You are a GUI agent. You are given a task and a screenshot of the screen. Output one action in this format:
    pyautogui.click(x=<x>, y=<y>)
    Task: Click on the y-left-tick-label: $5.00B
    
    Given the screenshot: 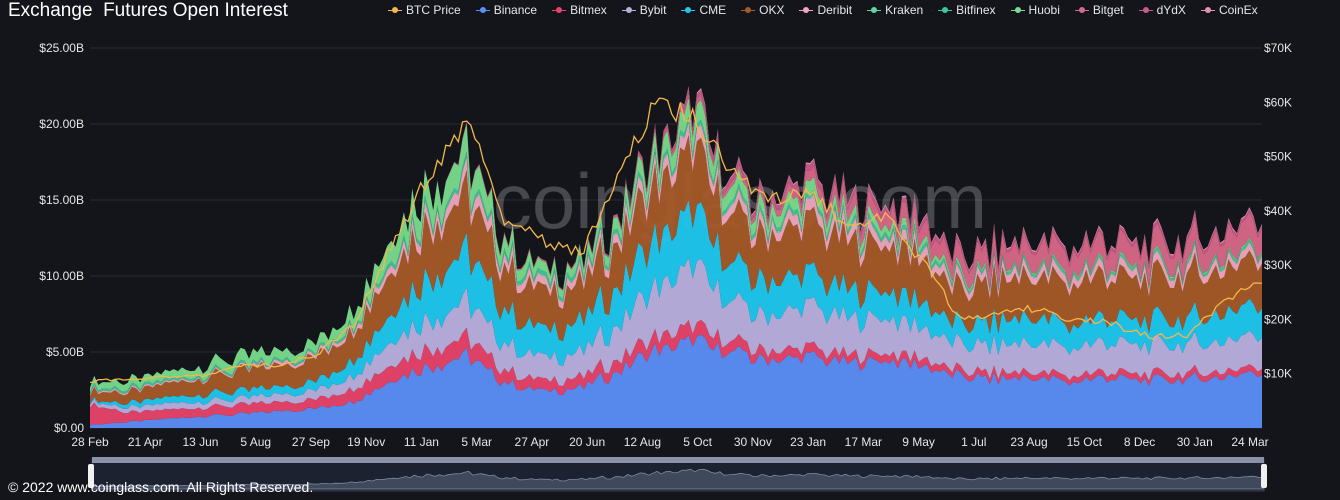 What is the action you would take?
    pyautogui.click(x=65, y=352)
    